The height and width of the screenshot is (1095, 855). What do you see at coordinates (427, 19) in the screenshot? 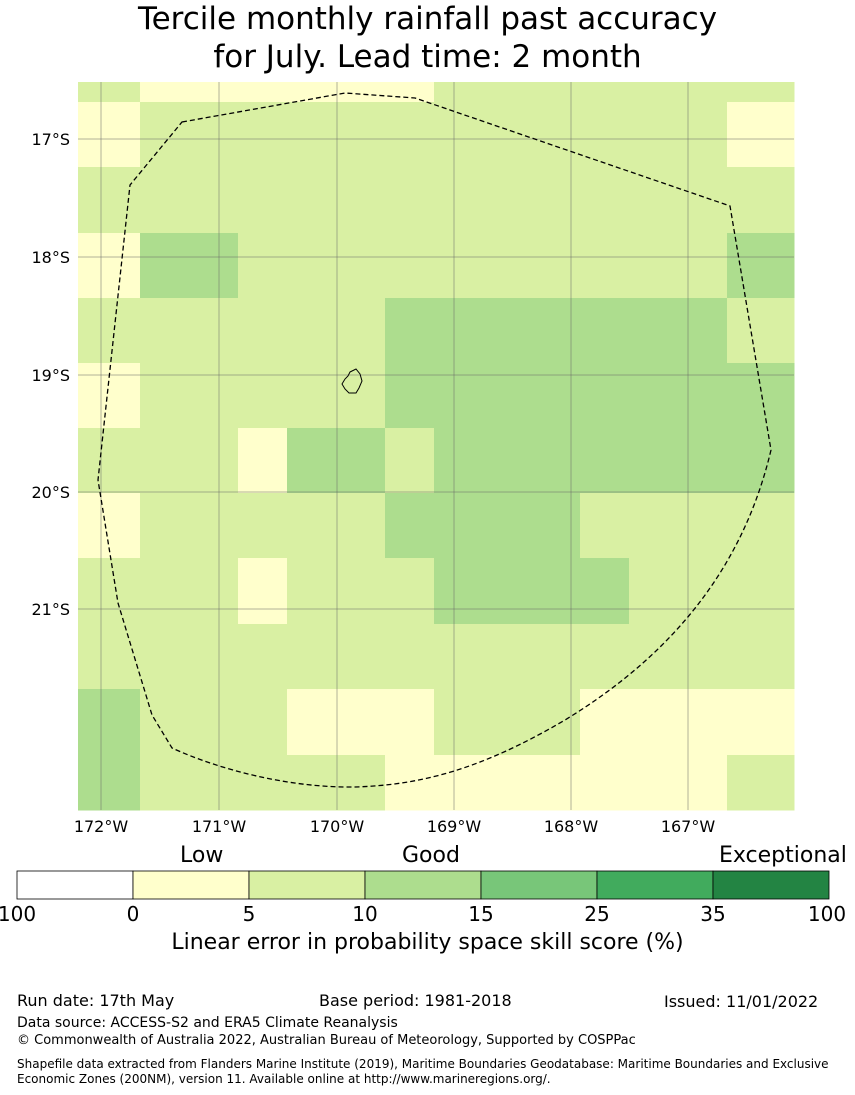
I see `title-line-1: Tercile monthly rainfall past accuracy` at bounding box center [427, 19].